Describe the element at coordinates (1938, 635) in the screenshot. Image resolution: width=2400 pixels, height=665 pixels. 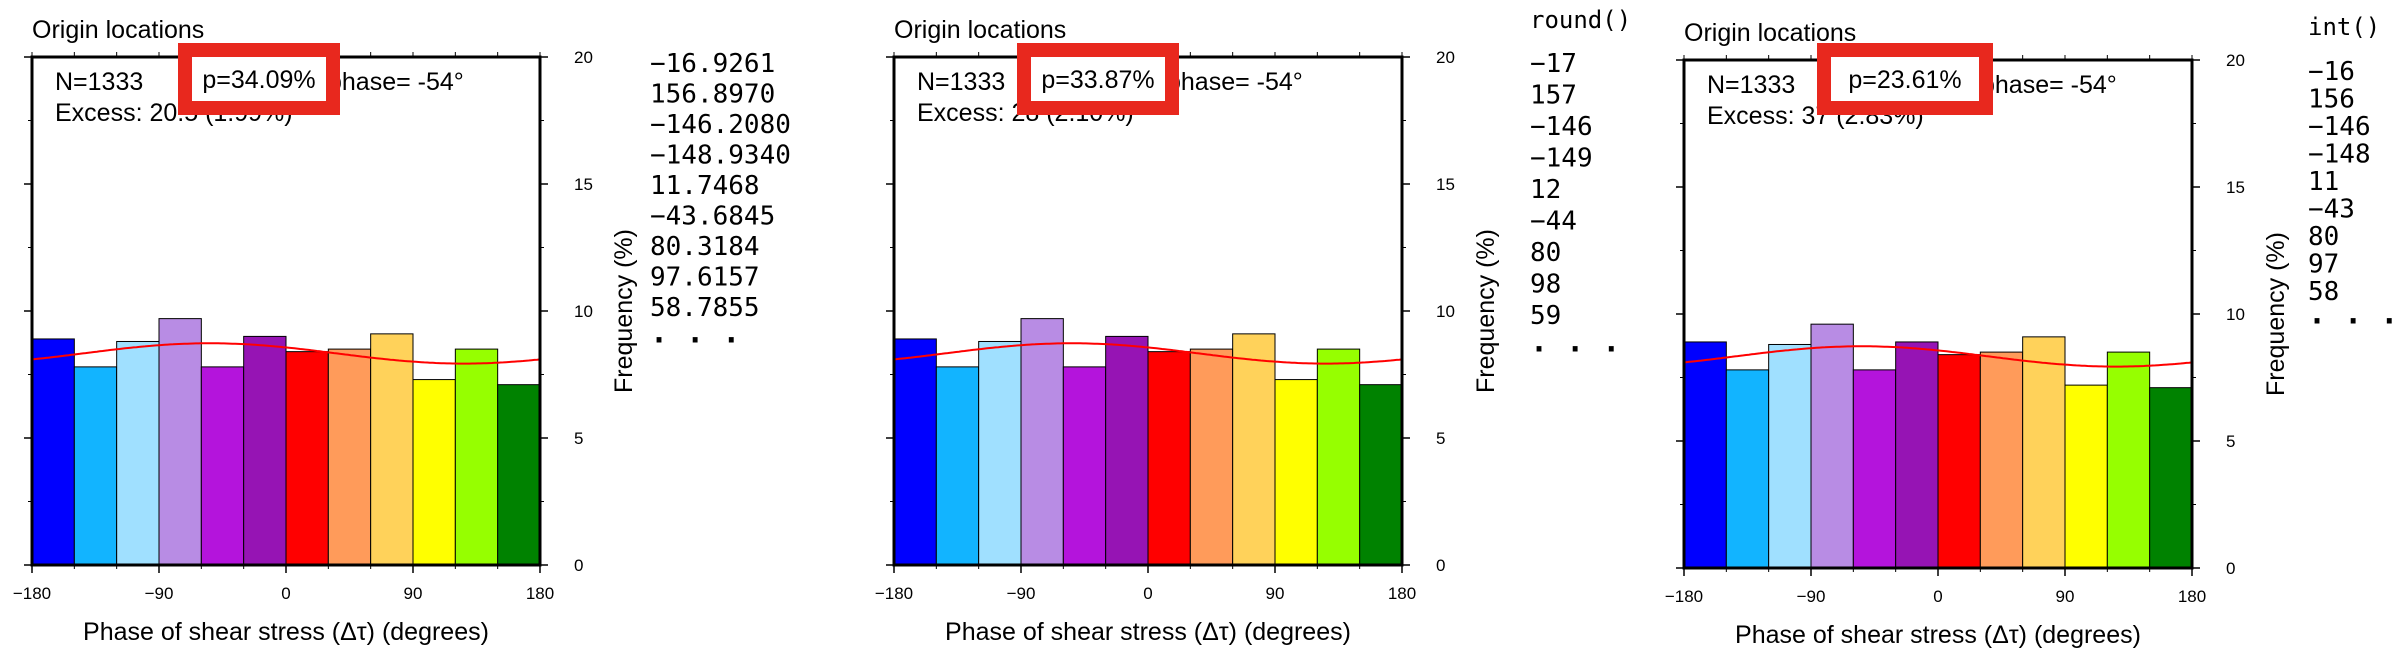
I see `x-axis-label: Phase of shear stress (Δτ) (degrees)` at that location.